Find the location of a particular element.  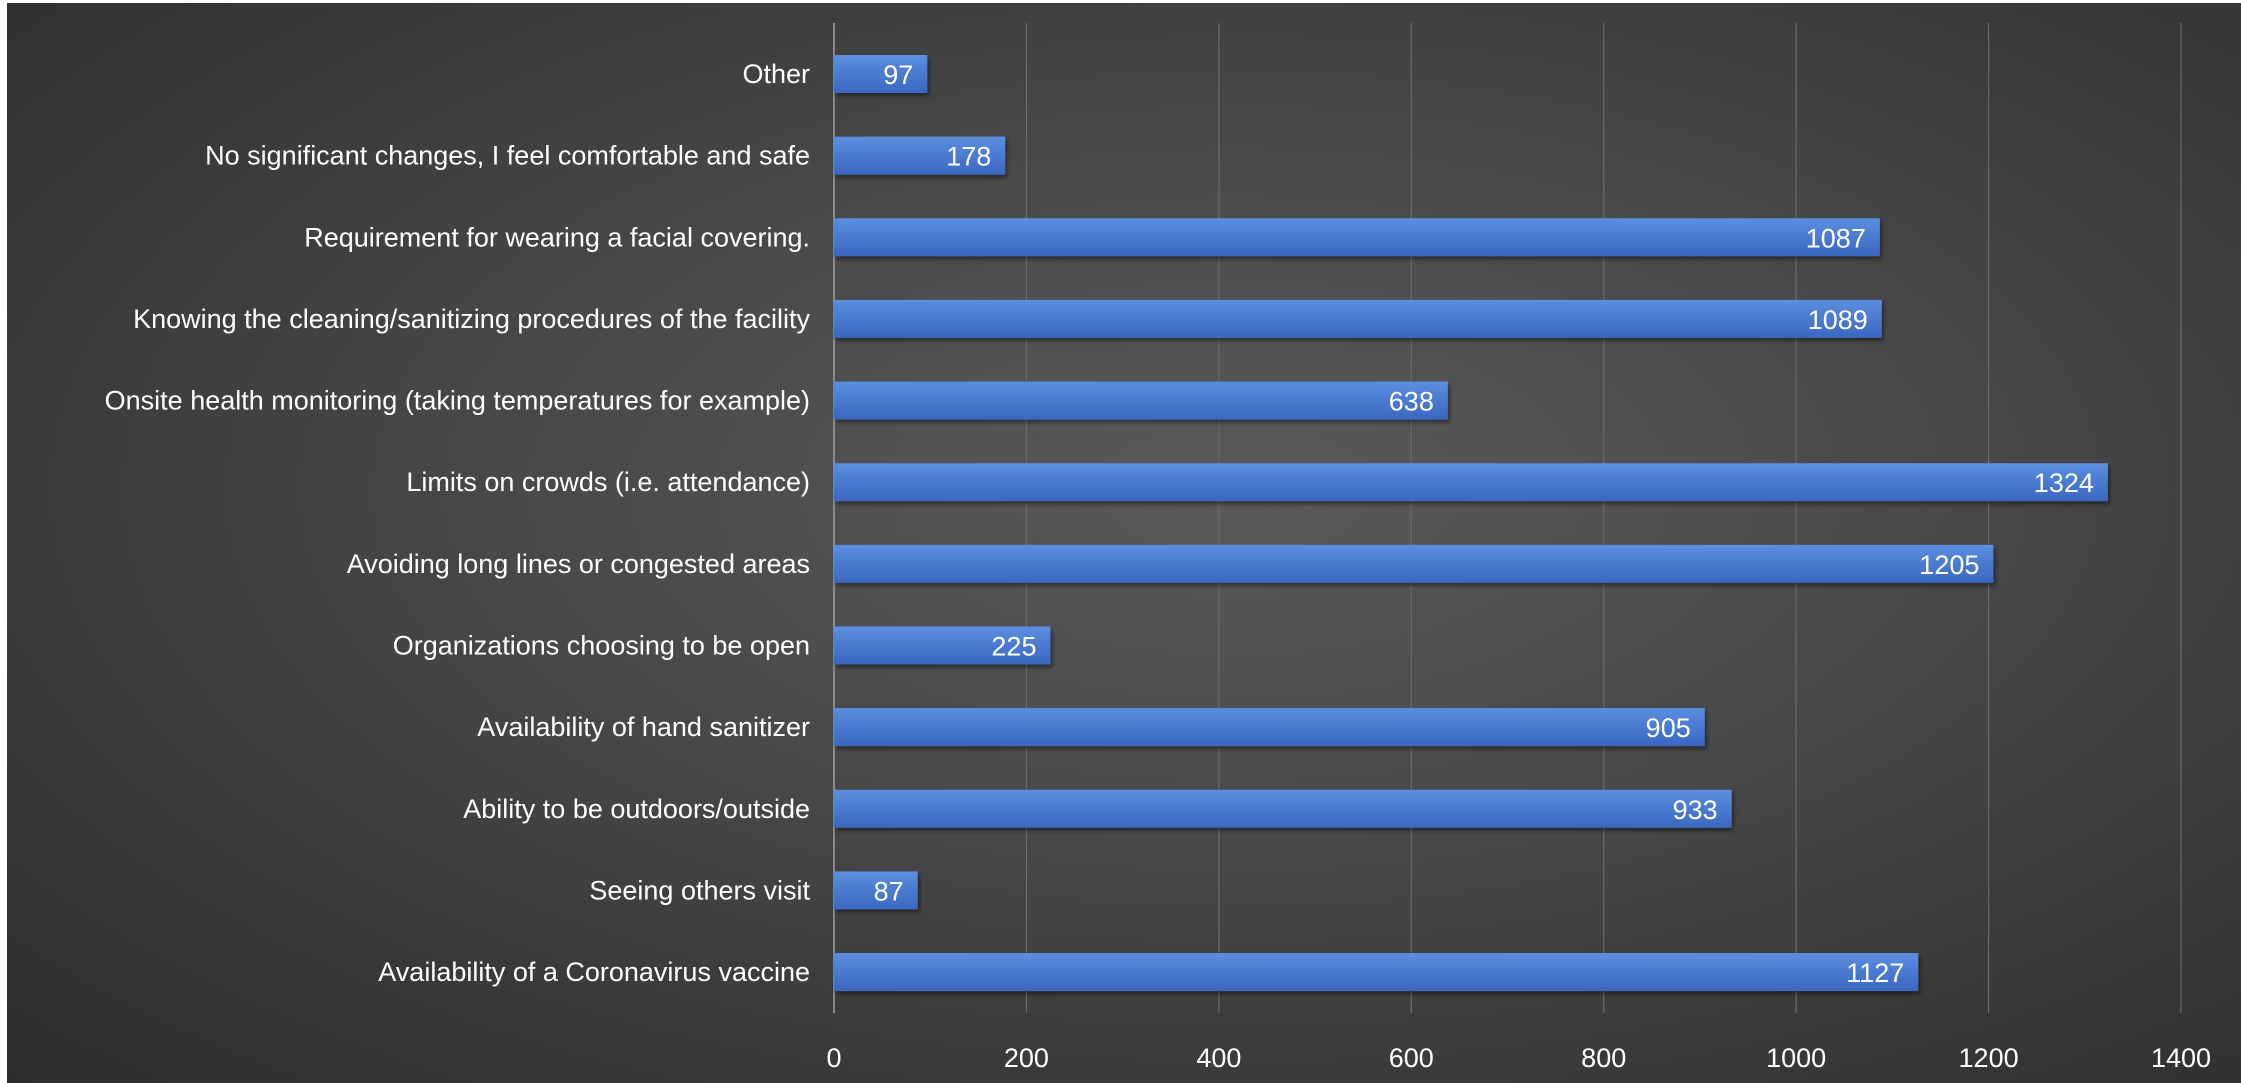

x-tick-label: 1200 is located at coordinates (1989, 1058).